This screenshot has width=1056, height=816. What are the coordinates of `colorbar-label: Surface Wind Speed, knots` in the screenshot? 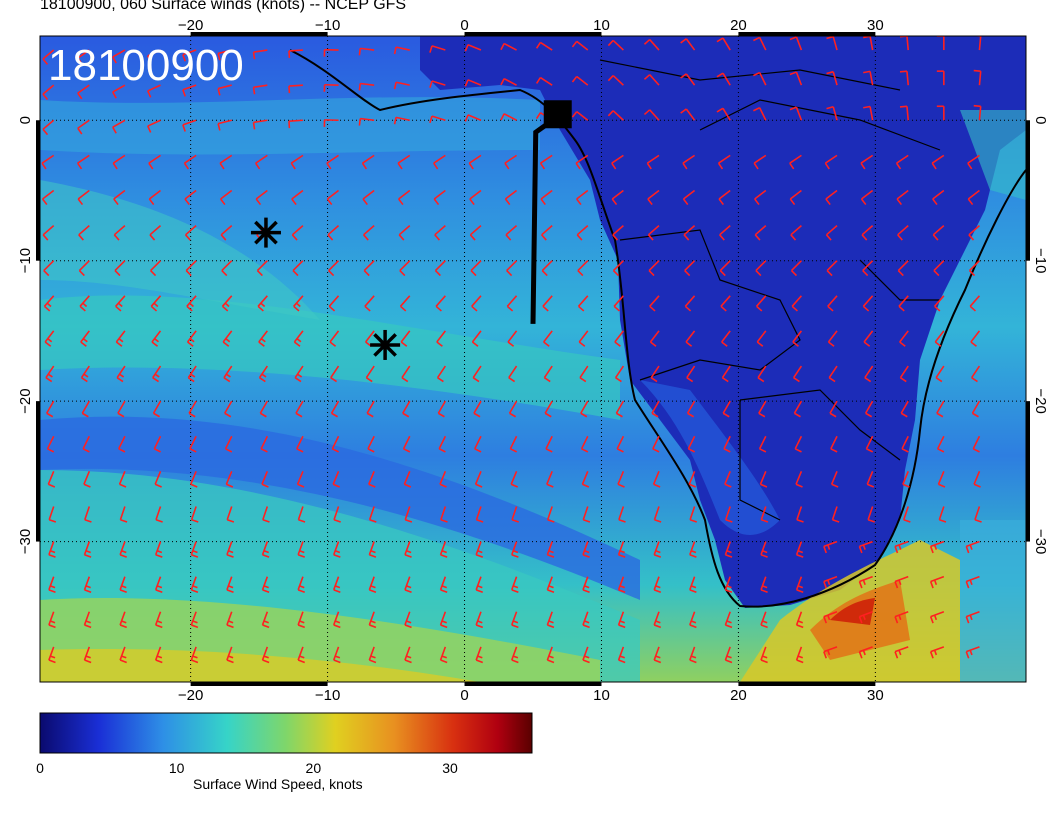 It's located at (278, 784).